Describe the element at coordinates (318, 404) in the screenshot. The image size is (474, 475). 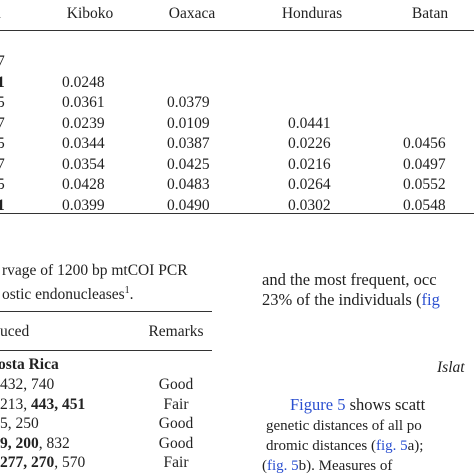
I see `text-segment: Figure 5` at that location.